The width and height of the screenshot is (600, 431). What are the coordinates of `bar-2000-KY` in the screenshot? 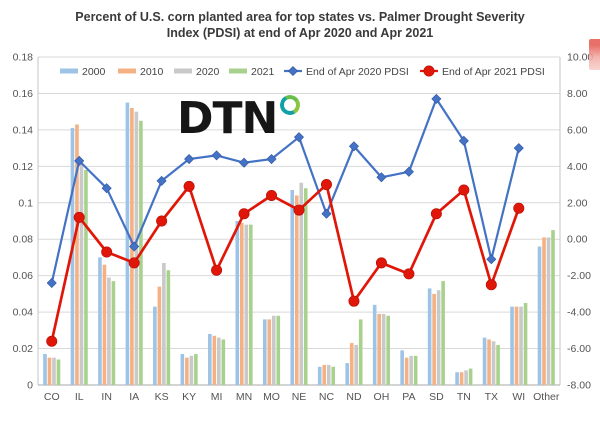 It's located at (182, 369).